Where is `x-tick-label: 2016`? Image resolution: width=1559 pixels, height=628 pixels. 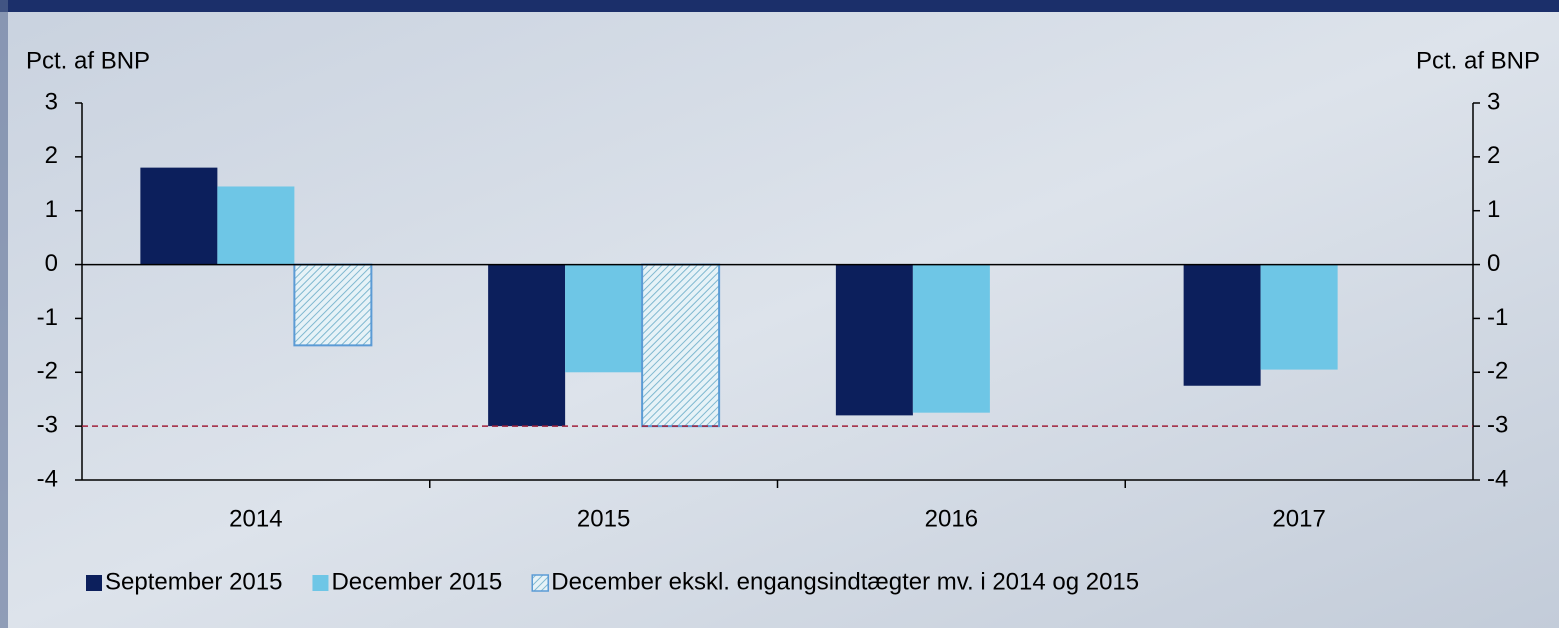
x-tick-label: 2016 is located at coordinates (951, 518).